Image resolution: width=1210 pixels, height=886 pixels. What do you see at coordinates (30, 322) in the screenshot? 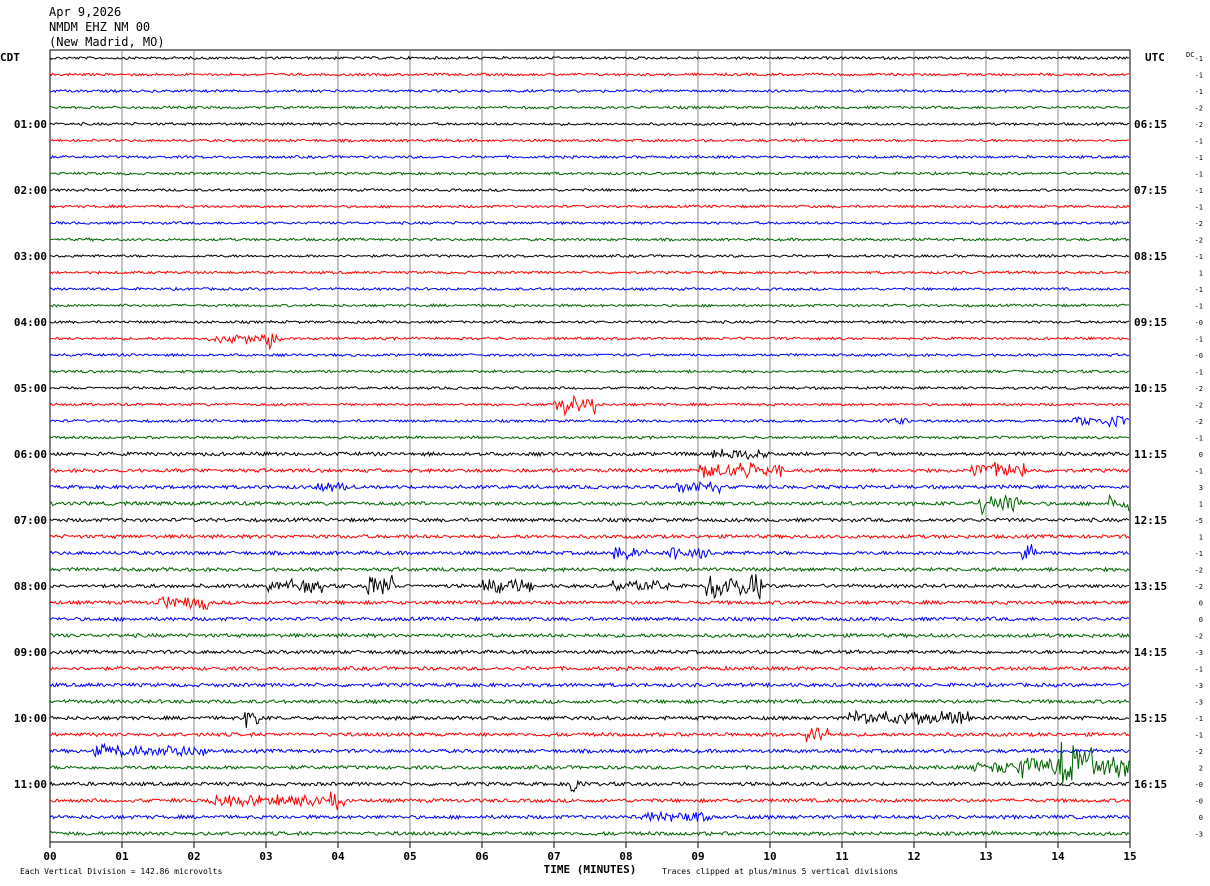
I see `cdt-hour-label: 04:00` at bounding box center [30, 322].